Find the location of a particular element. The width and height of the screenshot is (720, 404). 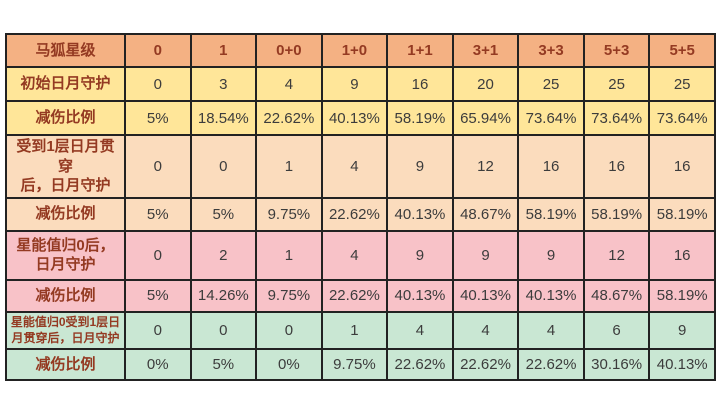

row-label: 马狐星级 is located at coordinates (65, 50).